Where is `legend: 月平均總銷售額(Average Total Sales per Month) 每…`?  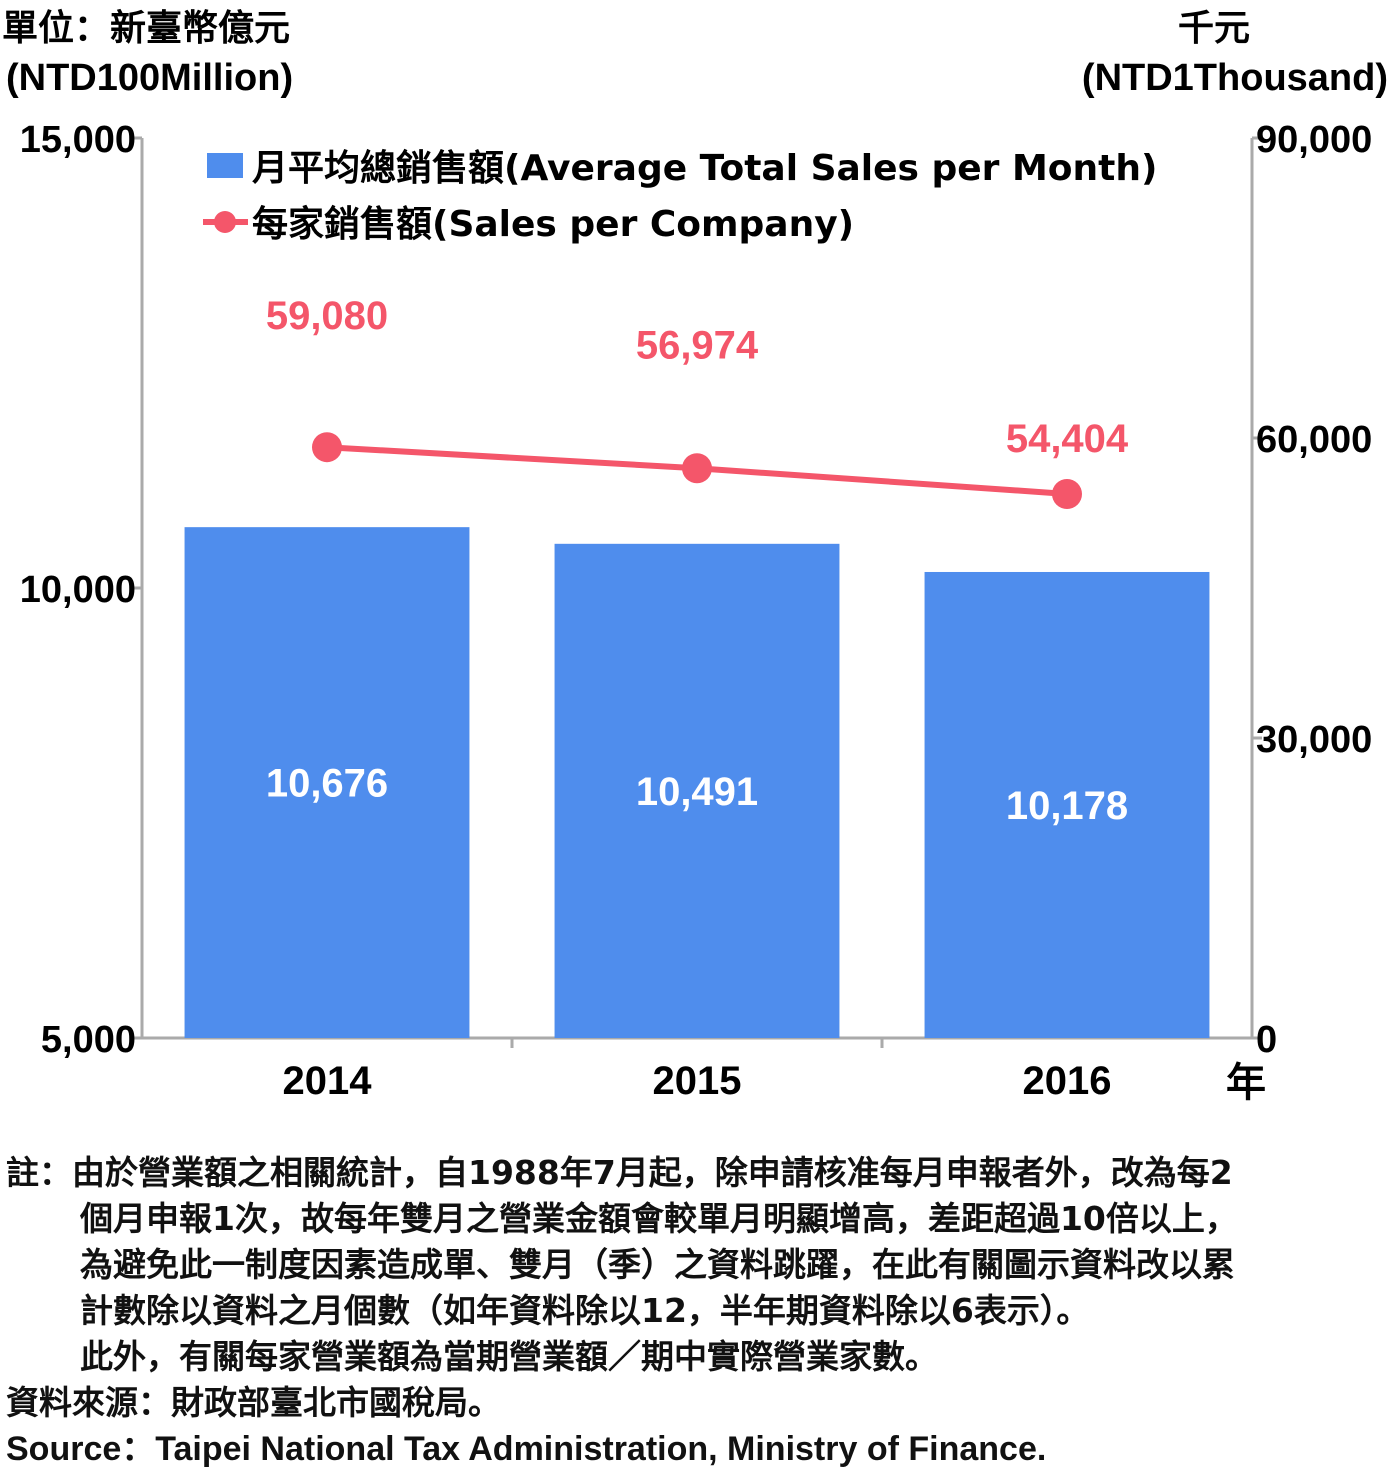
legend: 月平均總銷售額(Average Total Sales per Month) 每… is located at coordinates (680, 196).